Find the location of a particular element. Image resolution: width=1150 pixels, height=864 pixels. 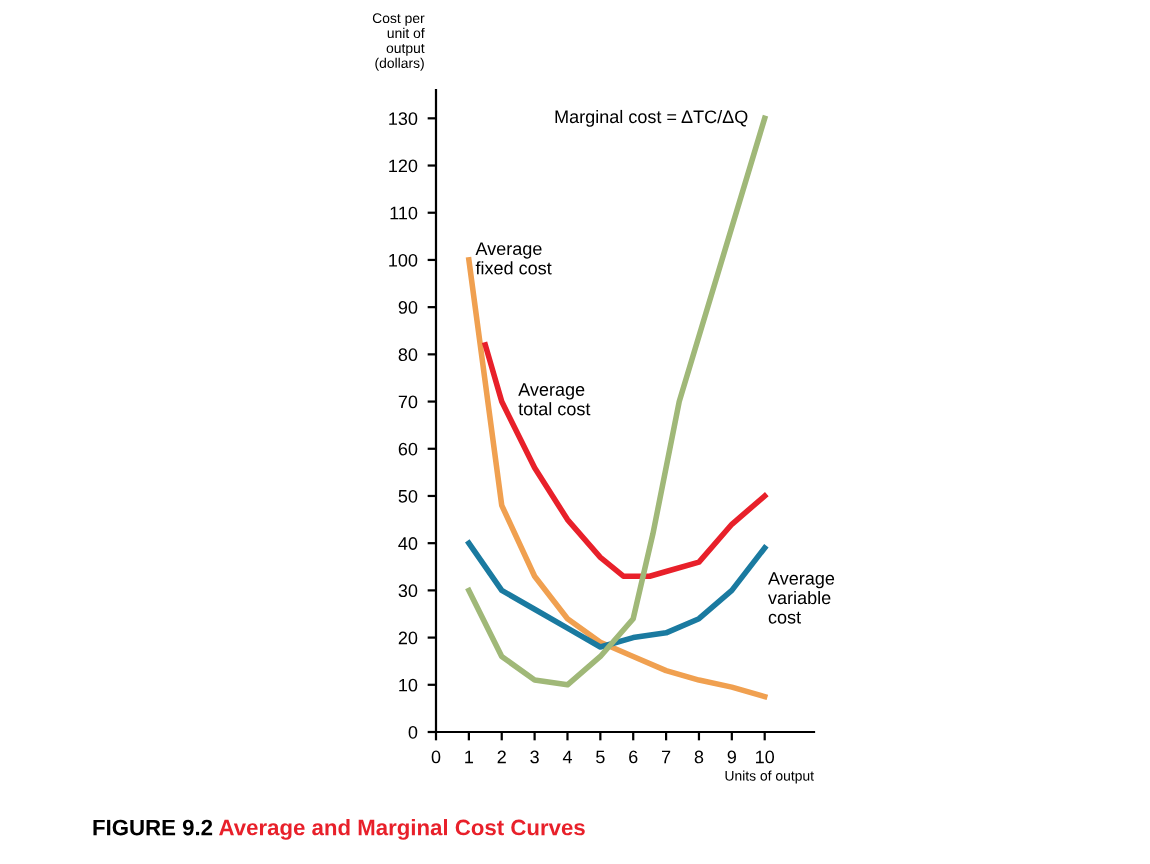

y-tick-label: 10 is located at coordinates (408, 685).